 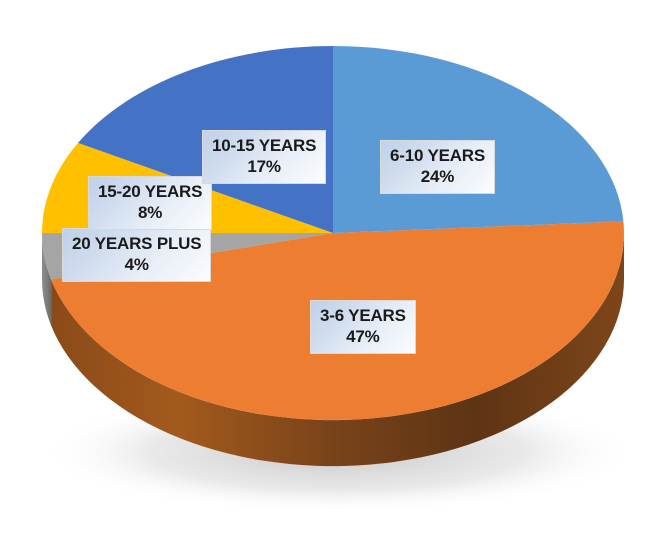 What do you see at coordinates (136, 264) in the screenshot?
I see `data-label-20-years-plus-value: 4%` at bounding box center [136, 264].